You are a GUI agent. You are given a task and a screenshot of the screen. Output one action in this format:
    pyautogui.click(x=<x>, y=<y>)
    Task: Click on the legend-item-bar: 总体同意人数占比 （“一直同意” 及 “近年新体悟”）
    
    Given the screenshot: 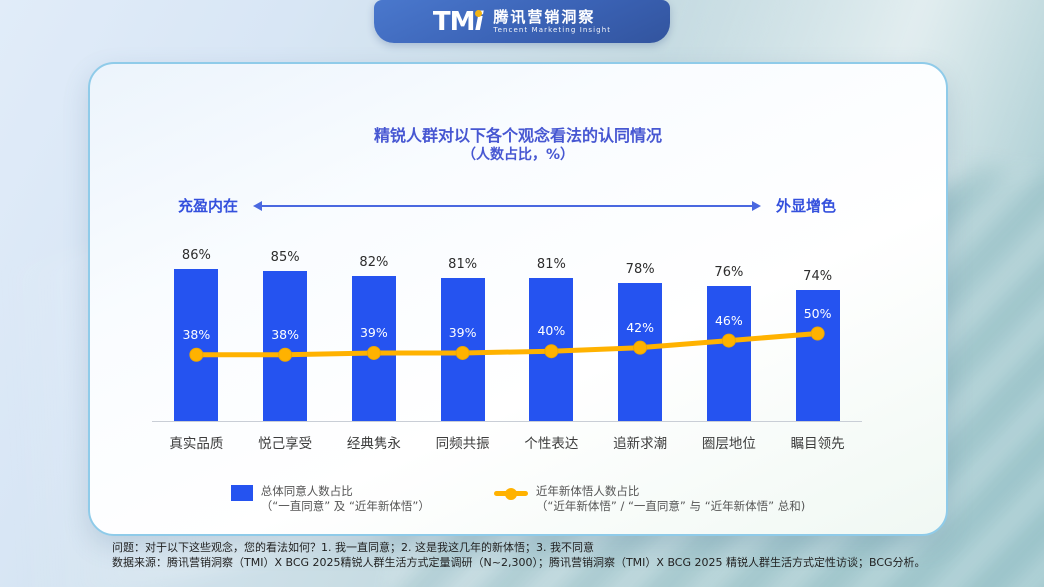 What is the action you would take?
    pyautogui.click(x=330, y=499)
    